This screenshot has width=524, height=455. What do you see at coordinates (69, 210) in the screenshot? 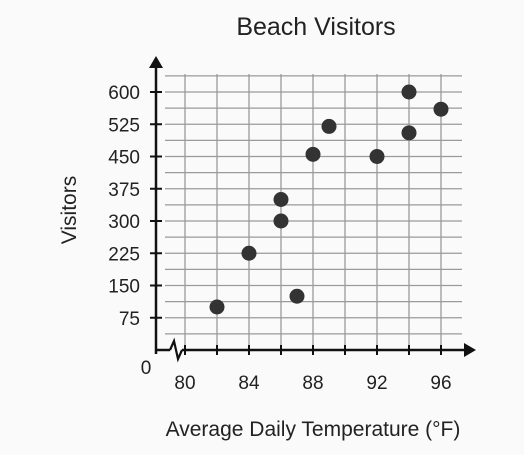
I see `y-axis-label: Visitors` at bounding box center [69, 210].